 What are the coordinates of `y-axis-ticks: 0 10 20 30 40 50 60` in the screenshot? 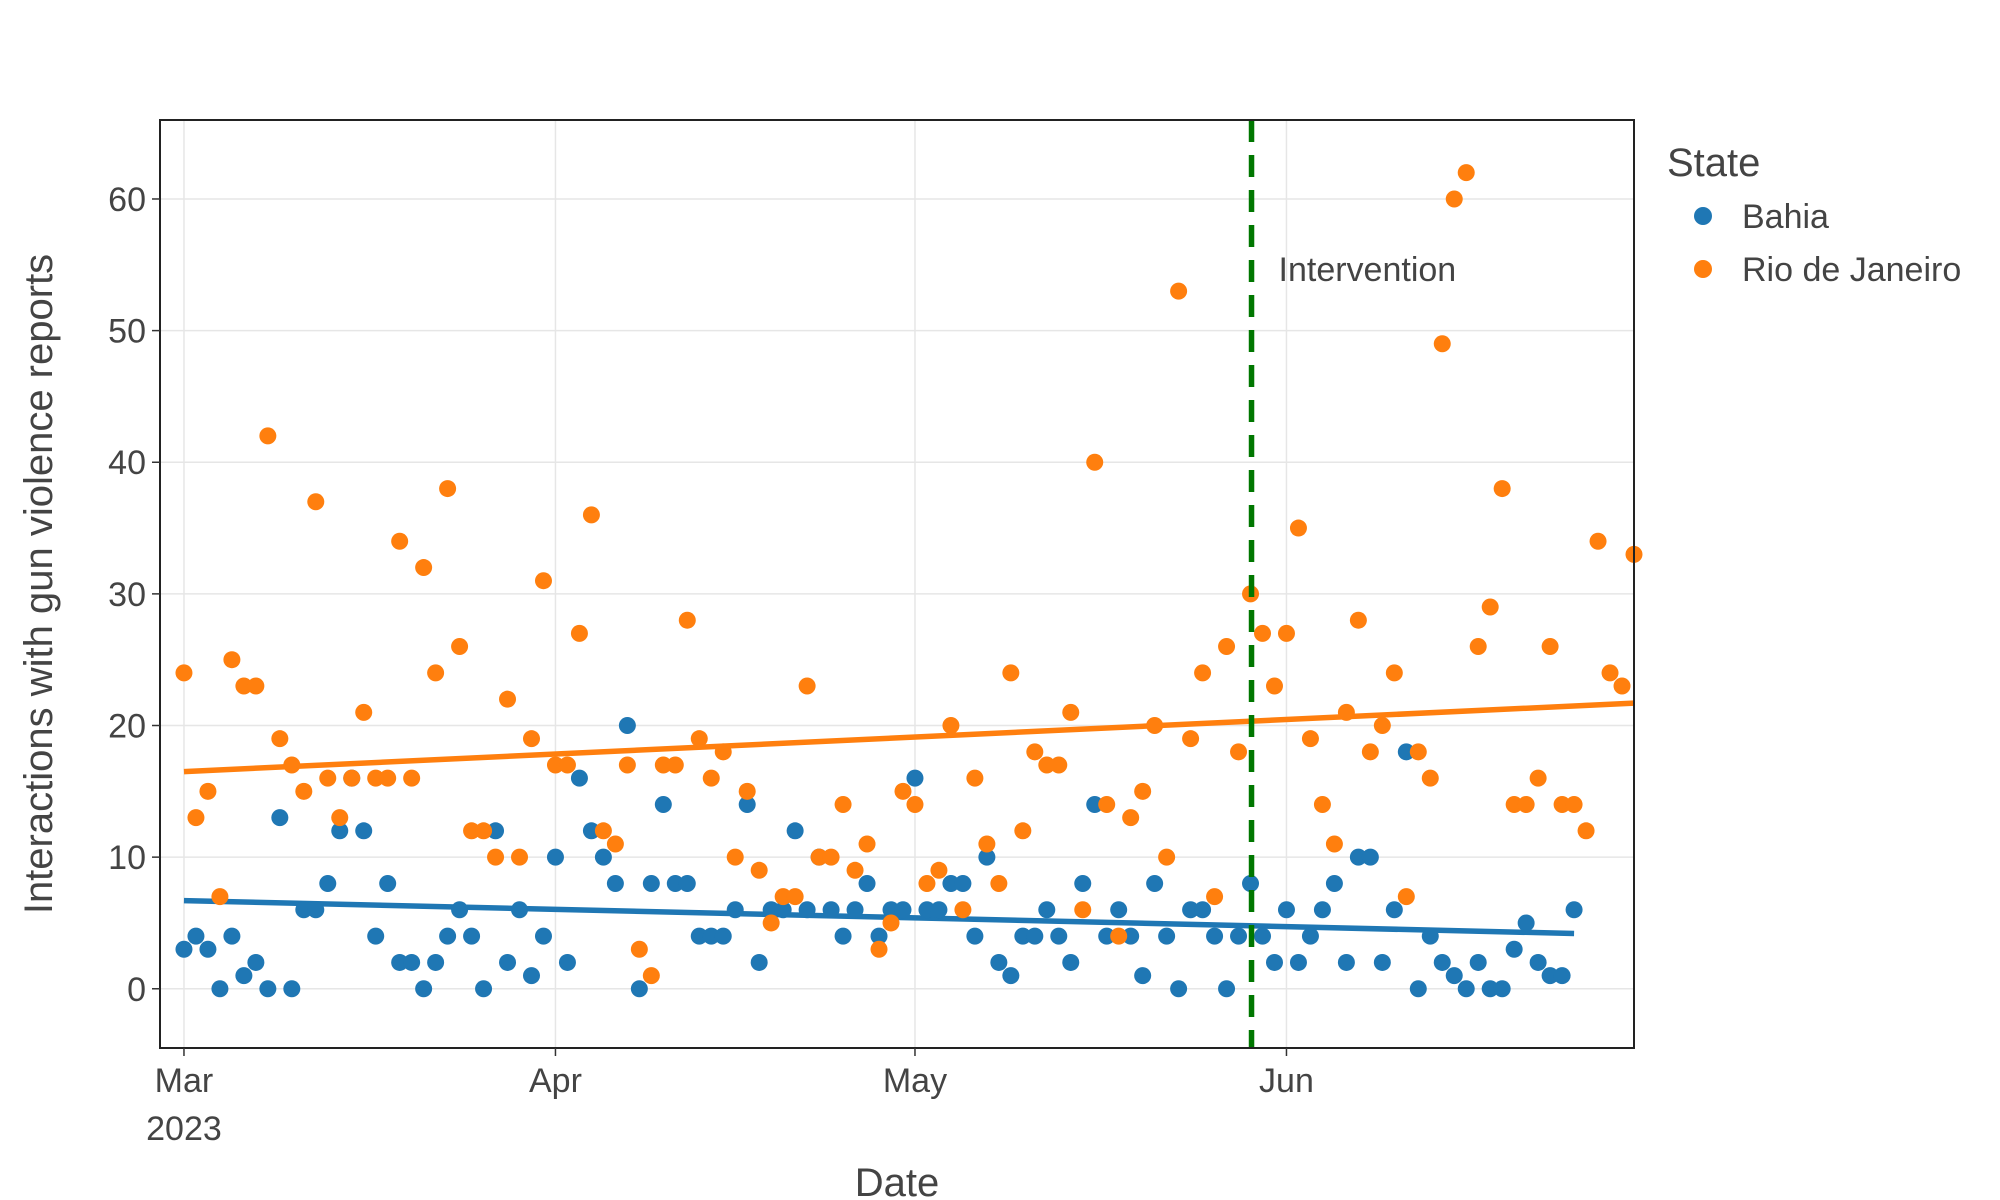 It's located at (134, 595).